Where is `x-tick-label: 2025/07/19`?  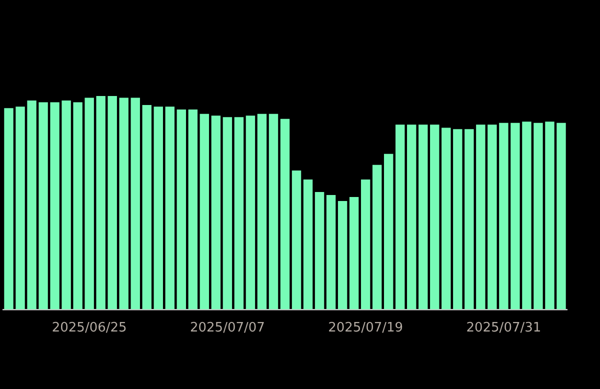 x-tick-label: 2025/07/19 is located at coordinates (366, 328).